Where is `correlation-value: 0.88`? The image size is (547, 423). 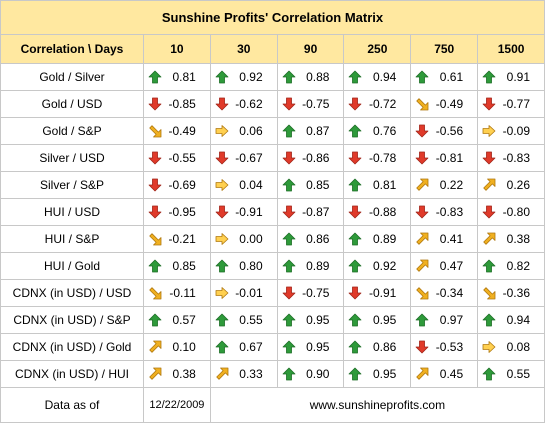
correlation-value: 0.88 is located at coordinates (318, 77).